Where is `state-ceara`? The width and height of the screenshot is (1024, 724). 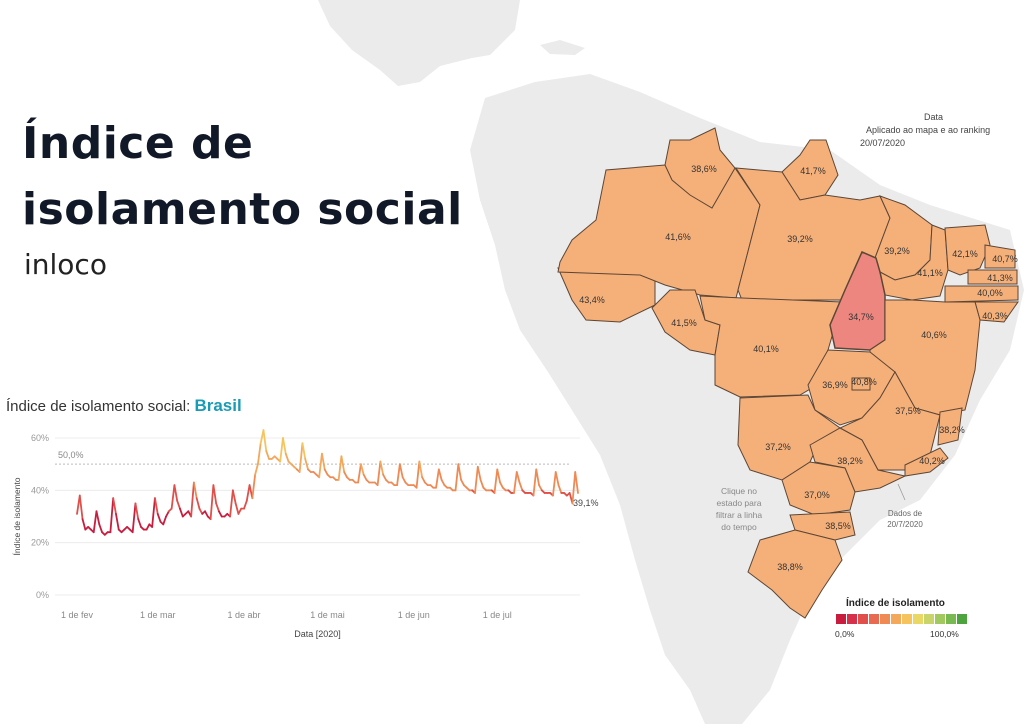
state-ceara is located at coordinates (967, 250).